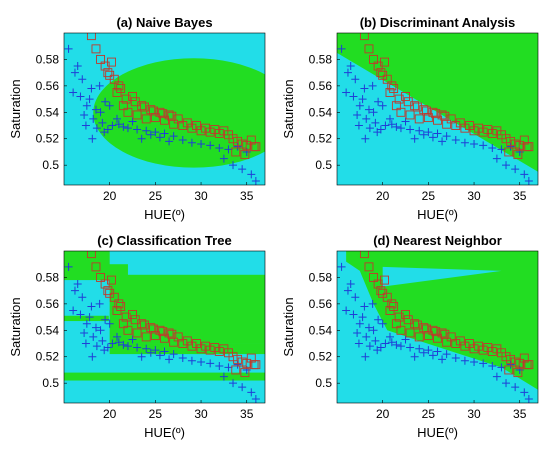  Describe the element at coordinates (437, 102) in the screenshot. I see `region-linear` at that location.